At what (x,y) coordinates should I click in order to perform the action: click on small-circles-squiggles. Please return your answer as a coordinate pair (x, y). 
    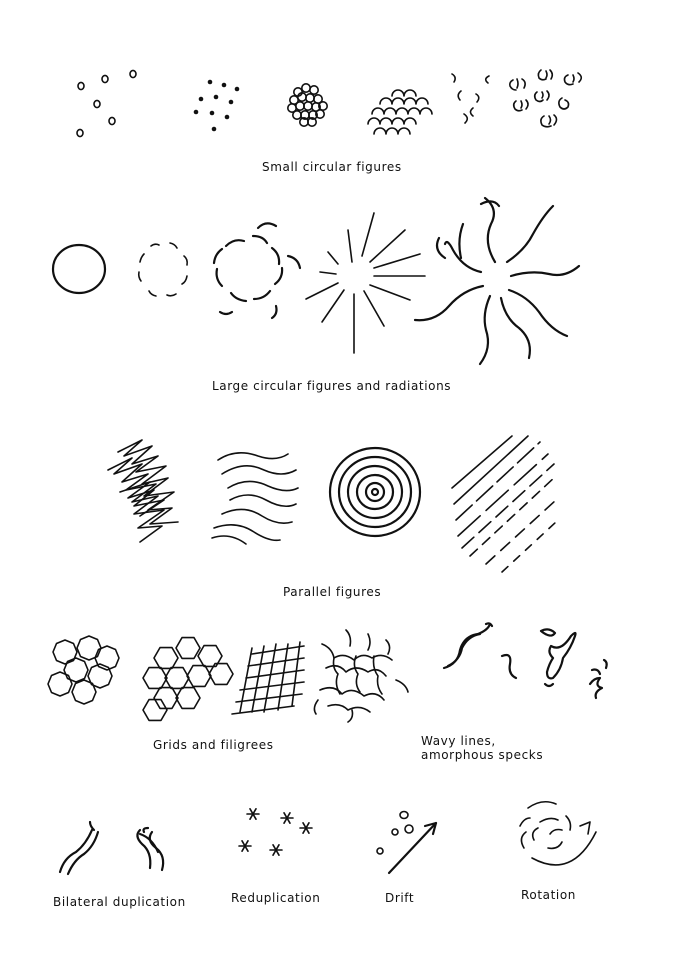
    Looking at the image, I should click on (546, 98).